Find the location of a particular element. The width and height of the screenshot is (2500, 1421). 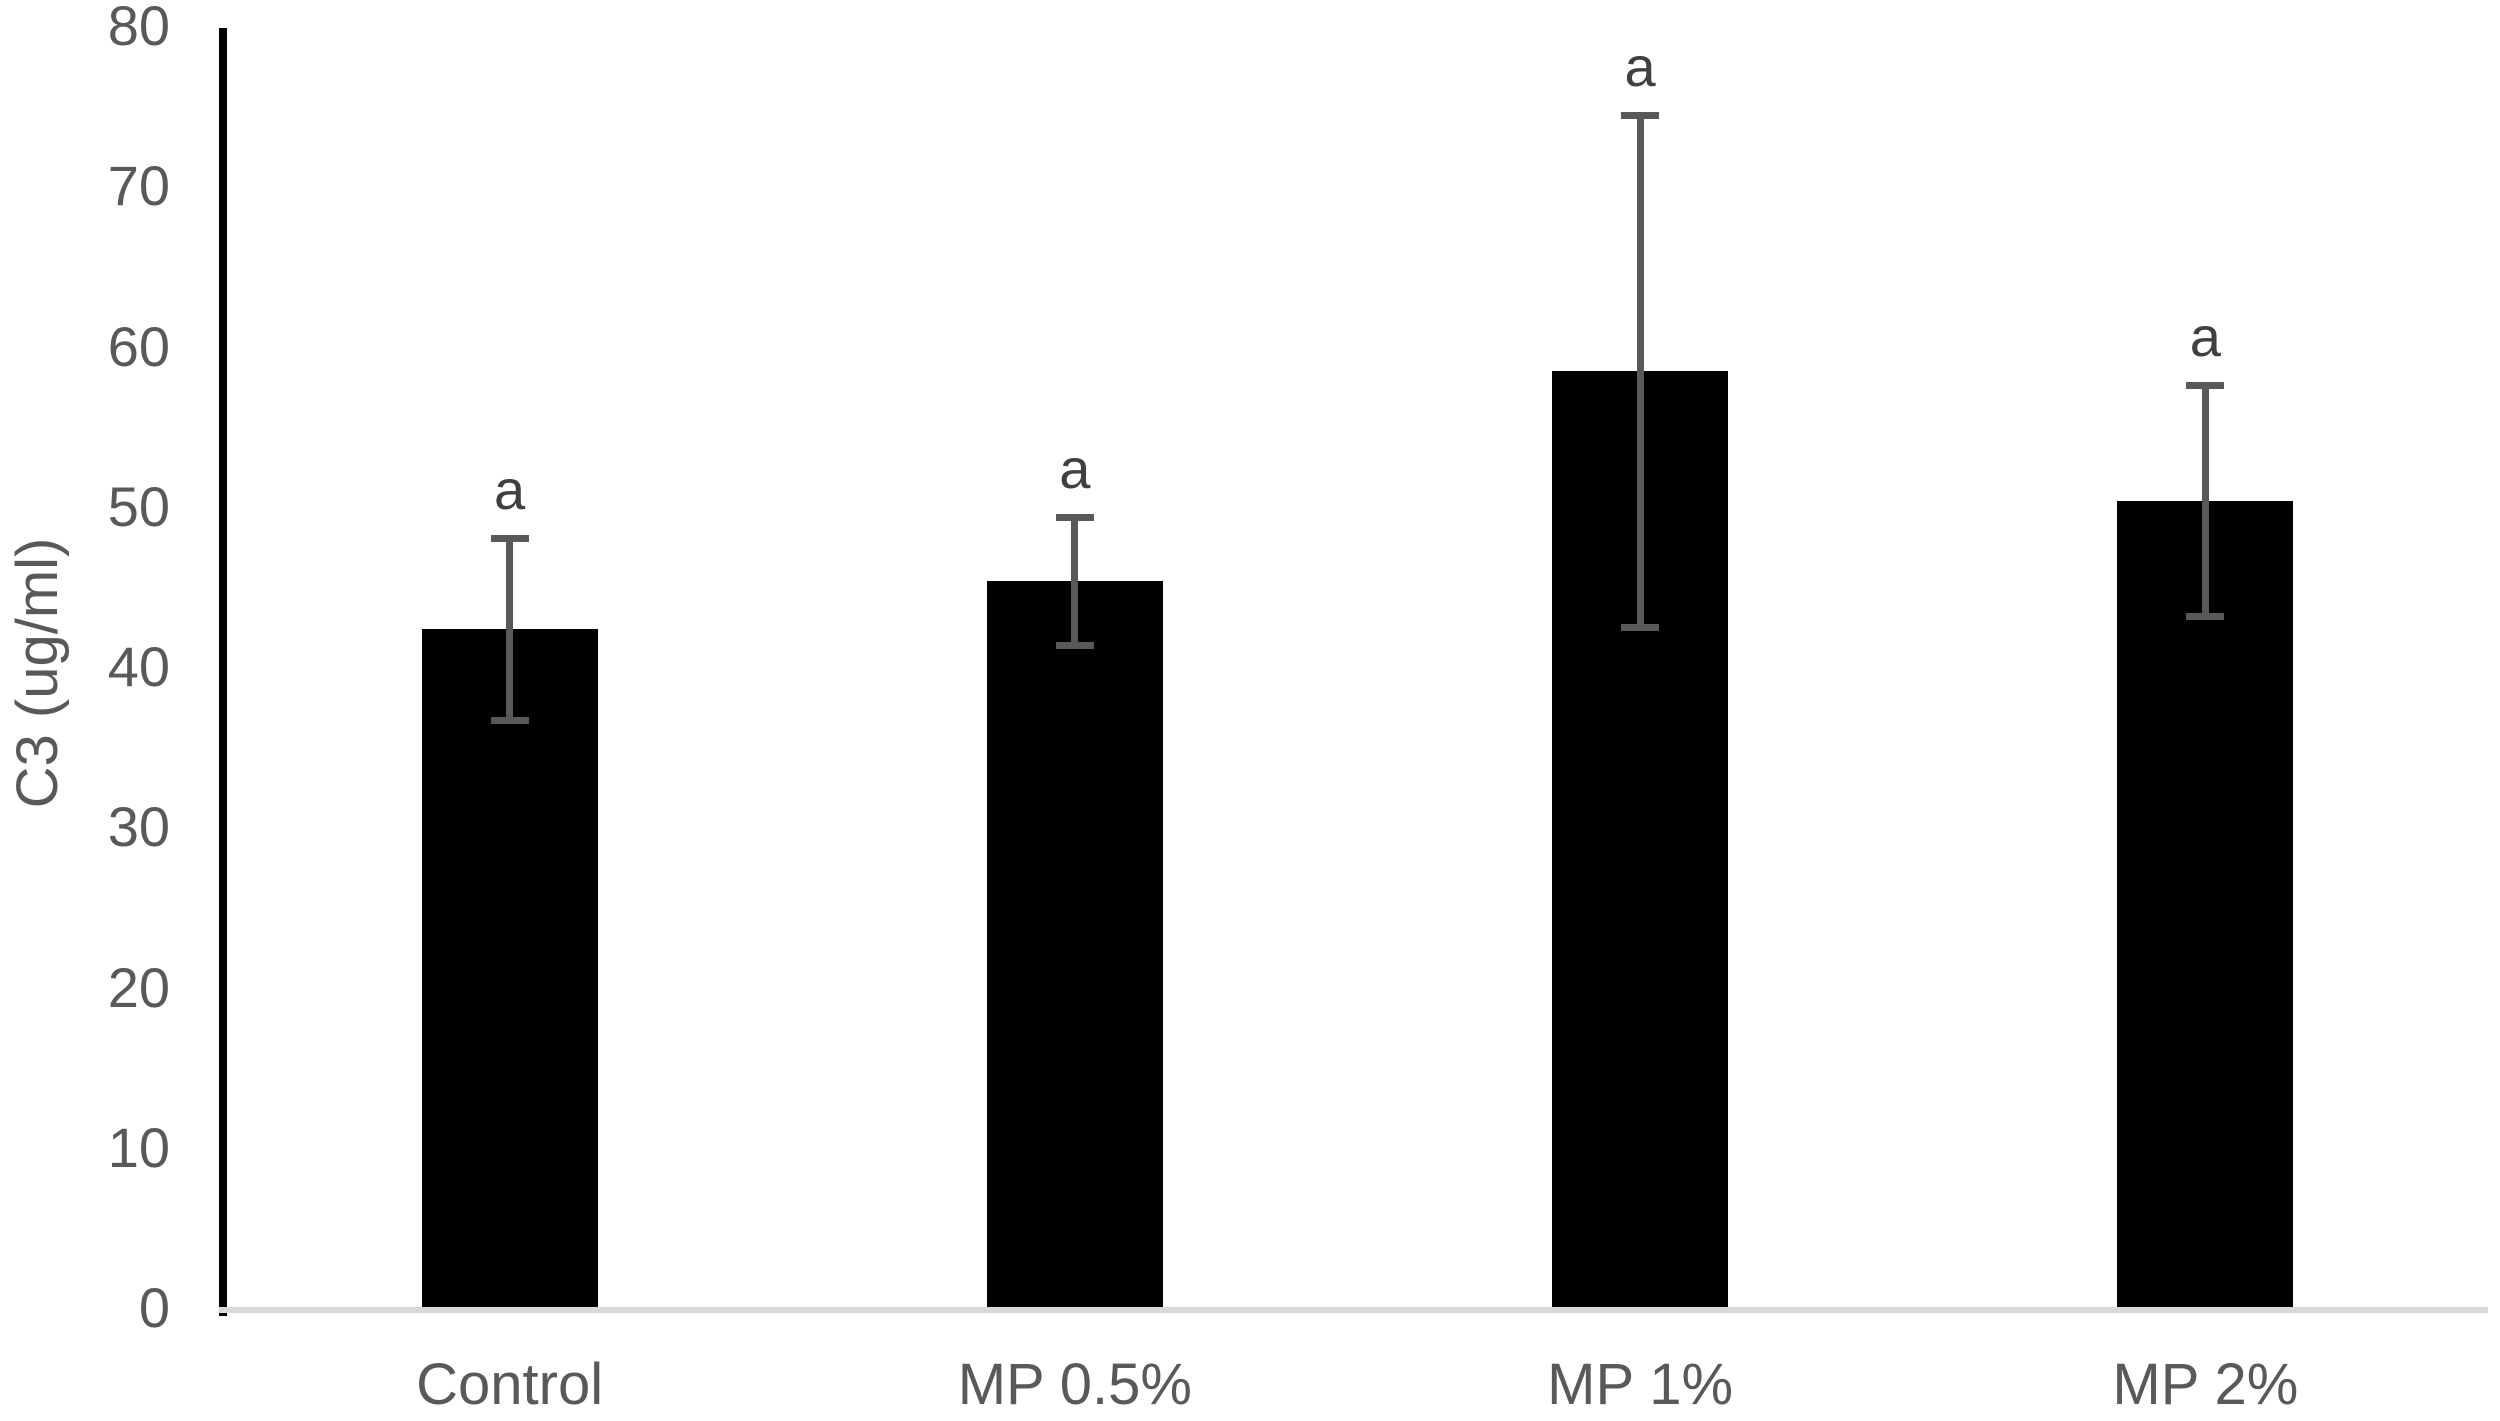

y-axis-tick-label: 40 is located at coordinates (138, 666).